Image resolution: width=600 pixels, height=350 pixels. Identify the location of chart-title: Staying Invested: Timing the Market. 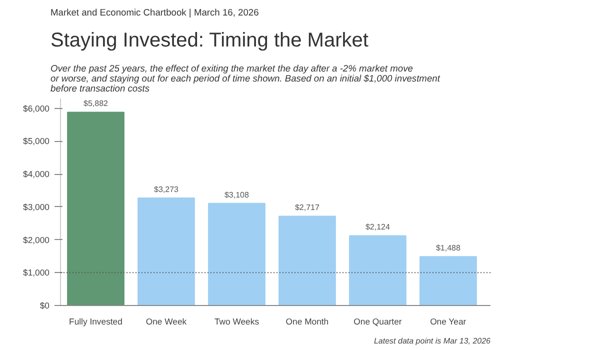
(209, 41).